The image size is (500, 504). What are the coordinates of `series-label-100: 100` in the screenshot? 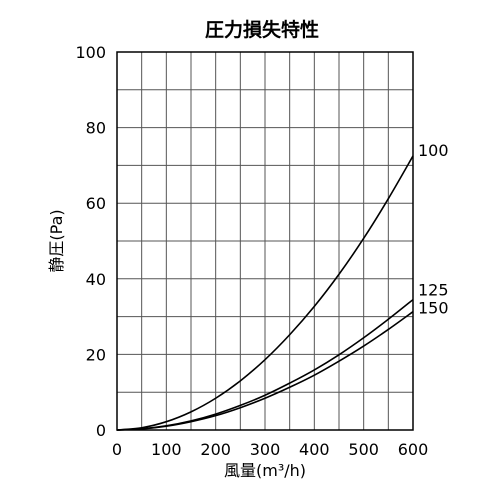 It's located at (433, 150).